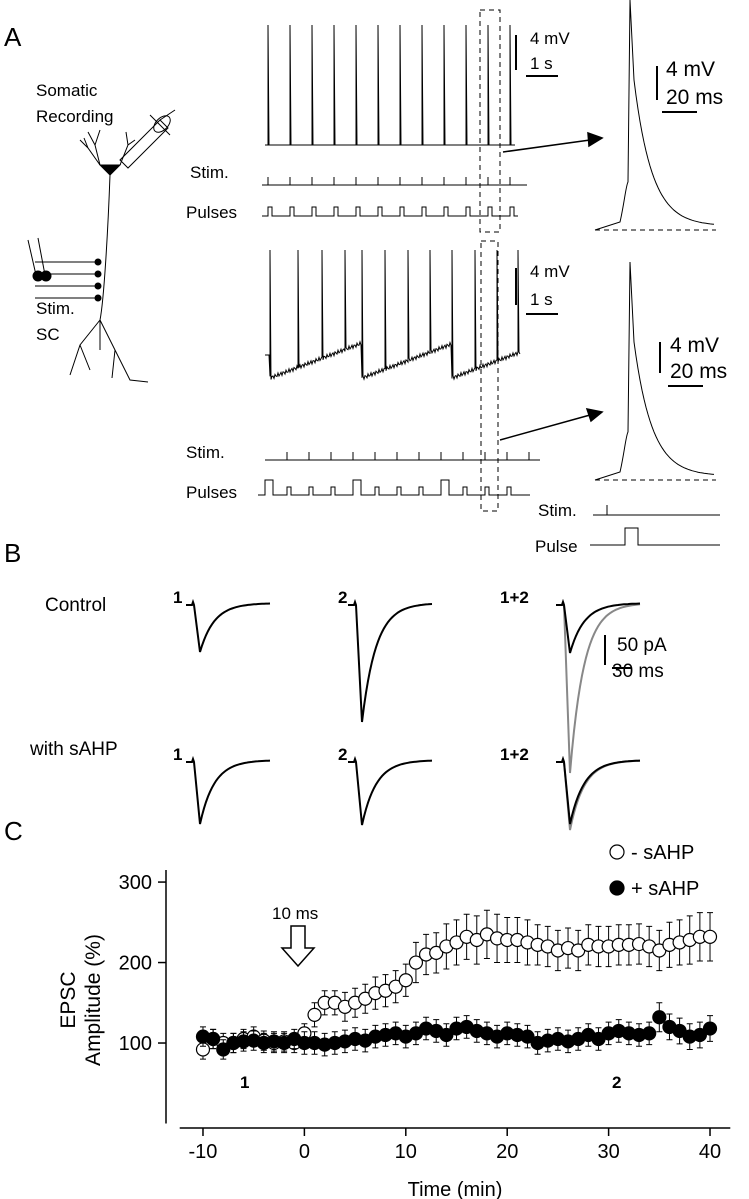  I want to click on neuron, so click(101, 246).